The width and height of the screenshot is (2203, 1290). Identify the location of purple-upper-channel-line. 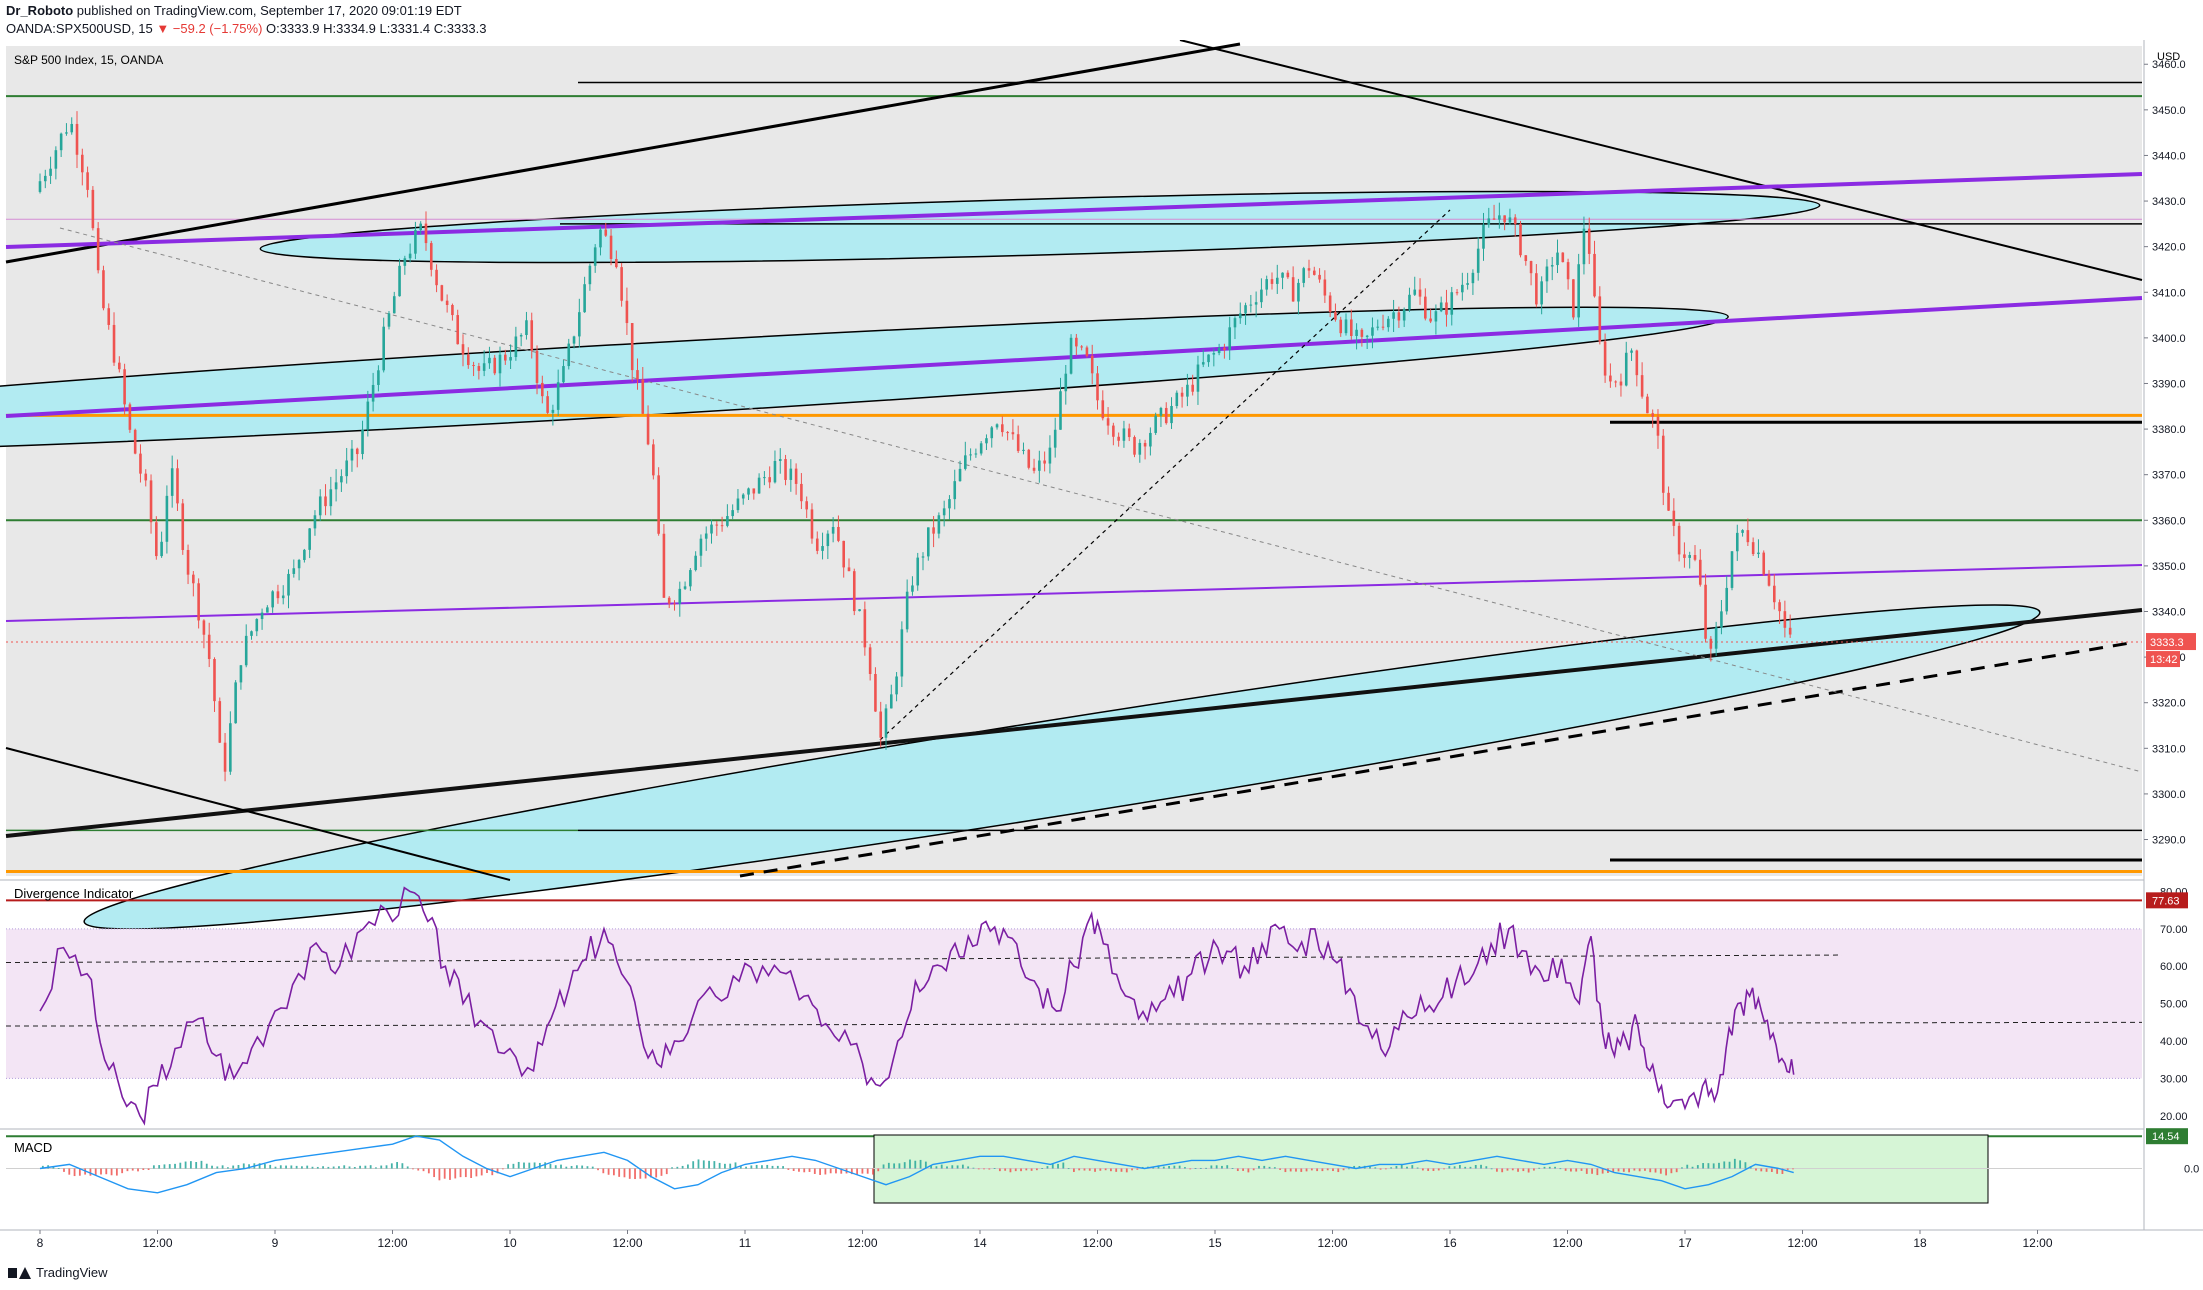
(1074, 210).